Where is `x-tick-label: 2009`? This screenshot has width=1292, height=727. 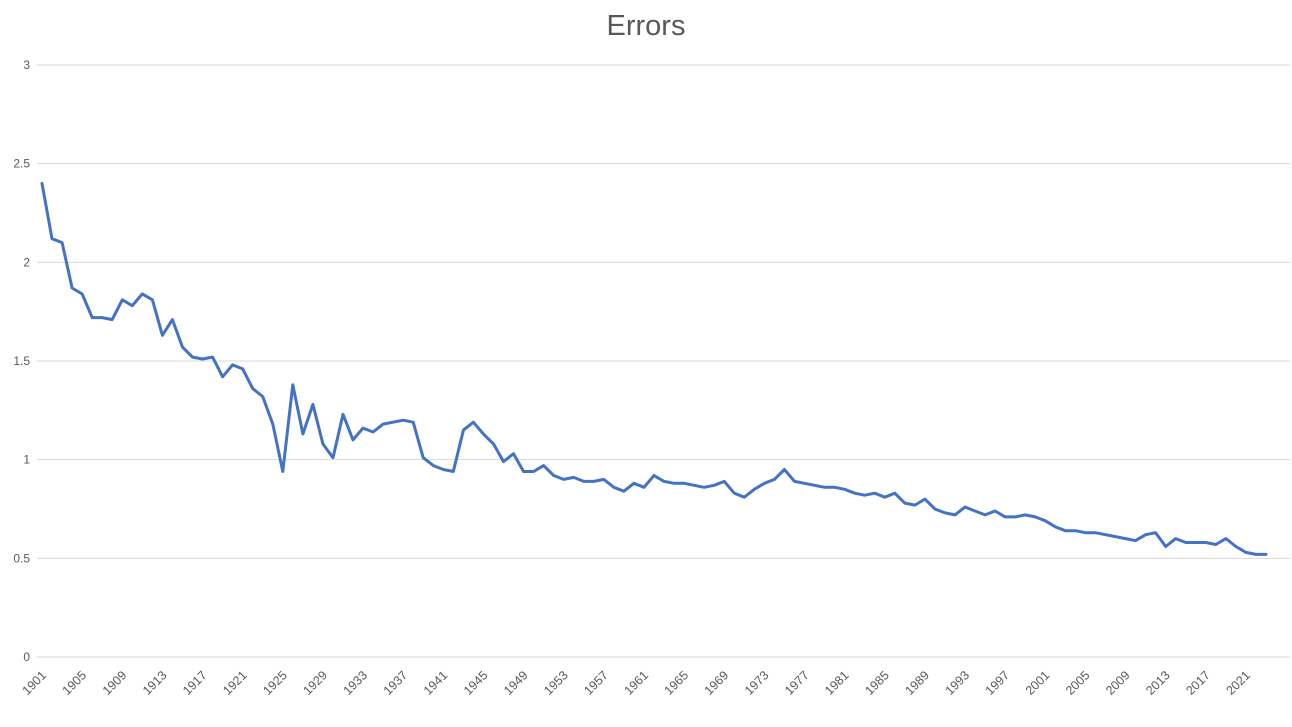
x-tick-label: 2009 is located at coordinates (1118, 683).